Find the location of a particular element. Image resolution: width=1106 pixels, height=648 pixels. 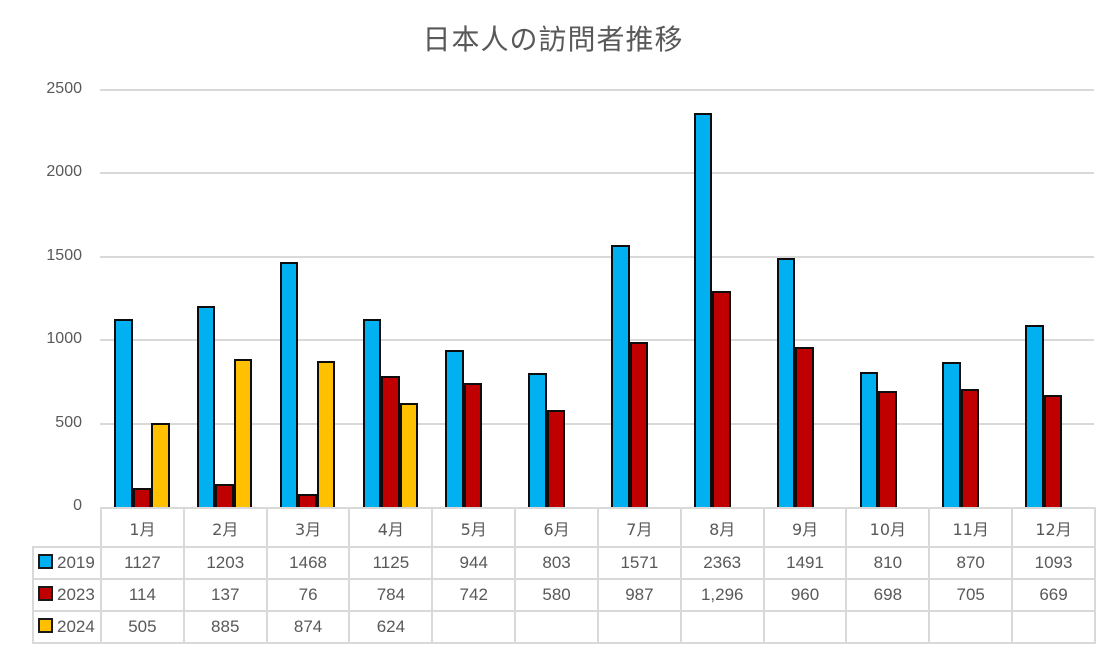

bar-2019-11月 is located at coordinates (951, 434).